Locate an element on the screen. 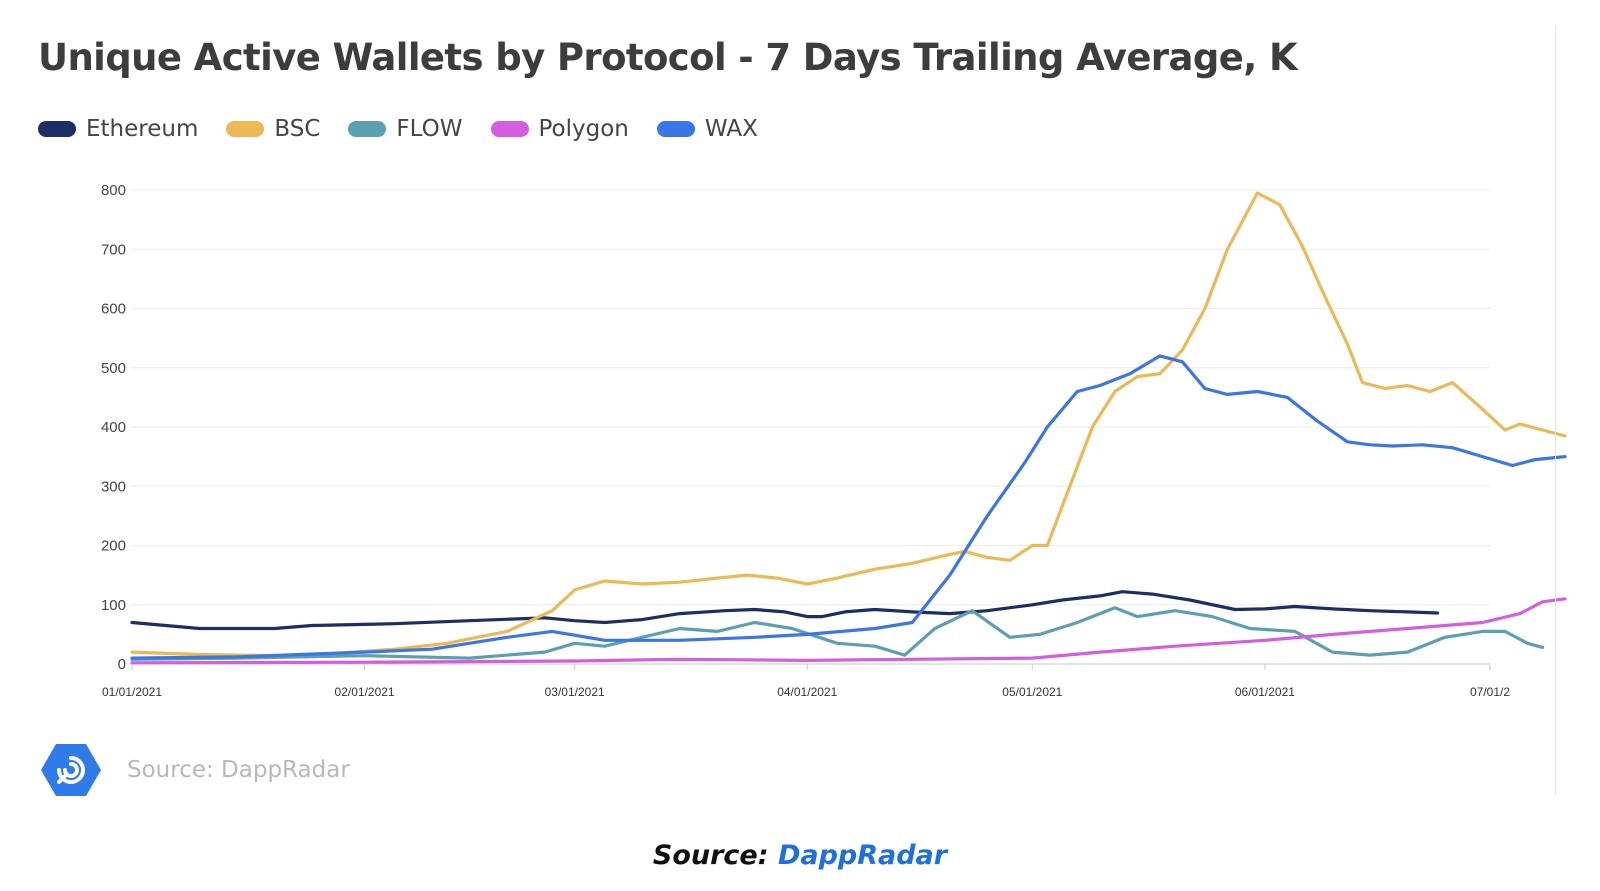 The height and width of the screenshot is (891, 1600). x-tick-label: 04/01/2021 is located at coordinates (807, 692).